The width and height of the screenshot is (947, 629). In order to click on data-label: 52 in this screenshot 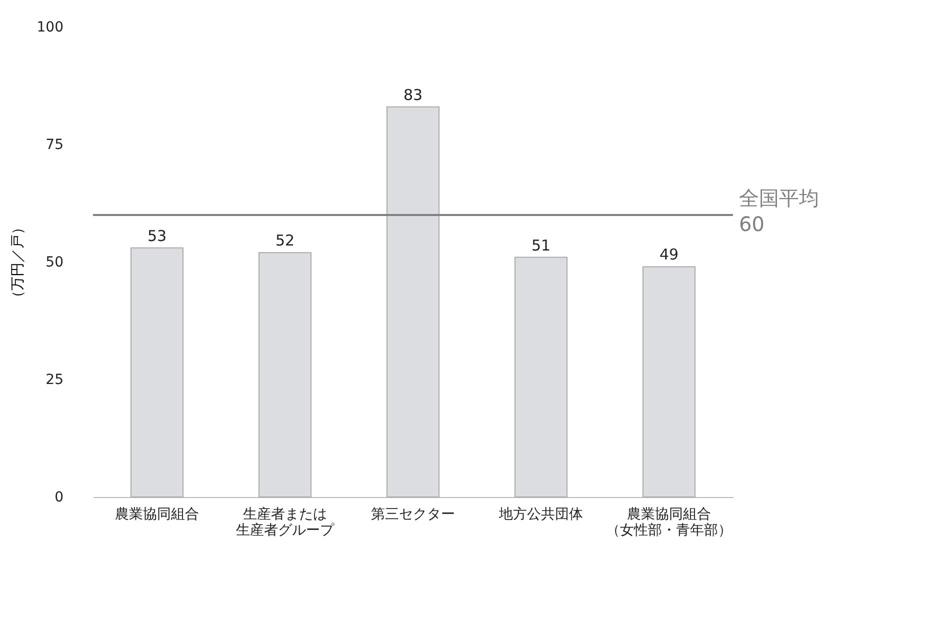, I will do `click(285, 241)`.